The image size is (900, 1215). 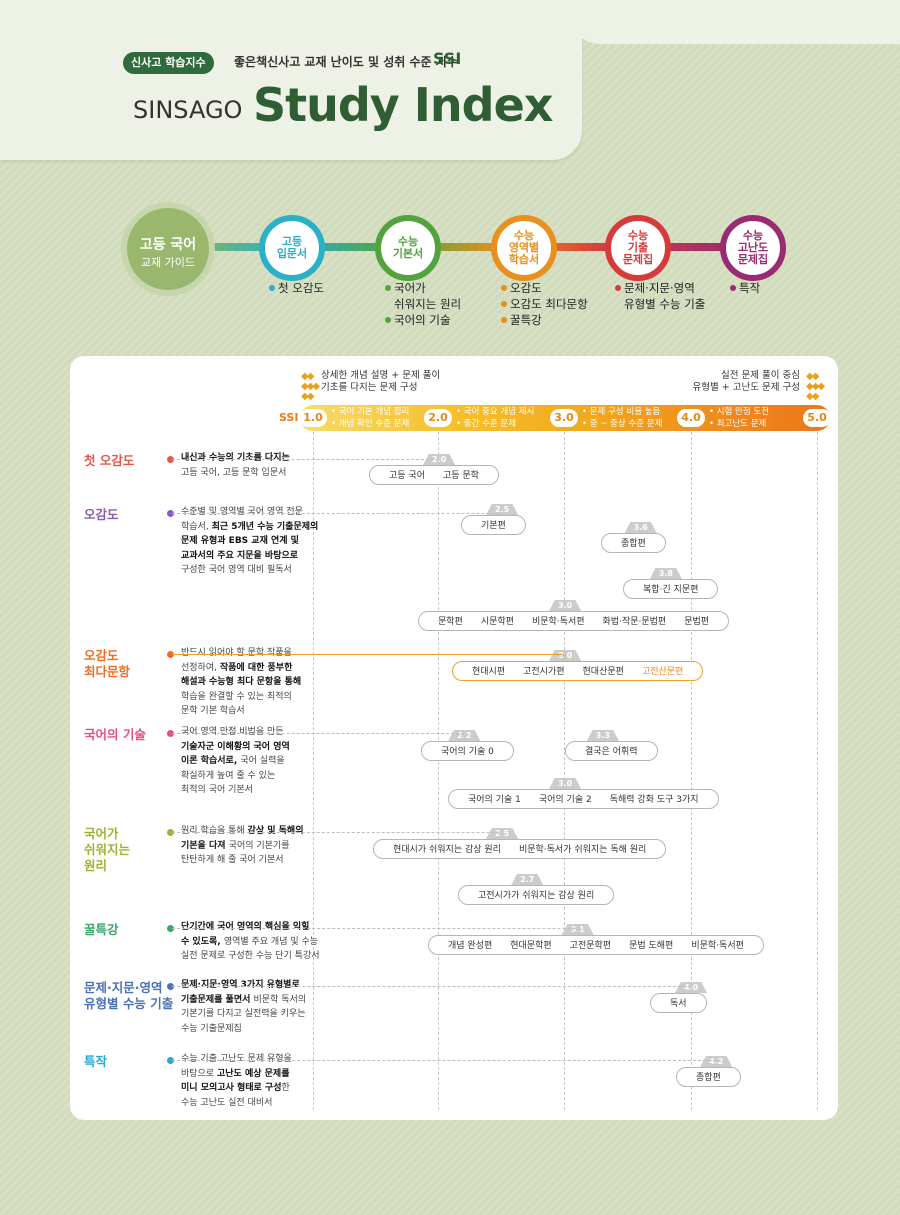 I want to click on guide-circle: 고등 국어 교재 가이드, so click(x=168, y=249).